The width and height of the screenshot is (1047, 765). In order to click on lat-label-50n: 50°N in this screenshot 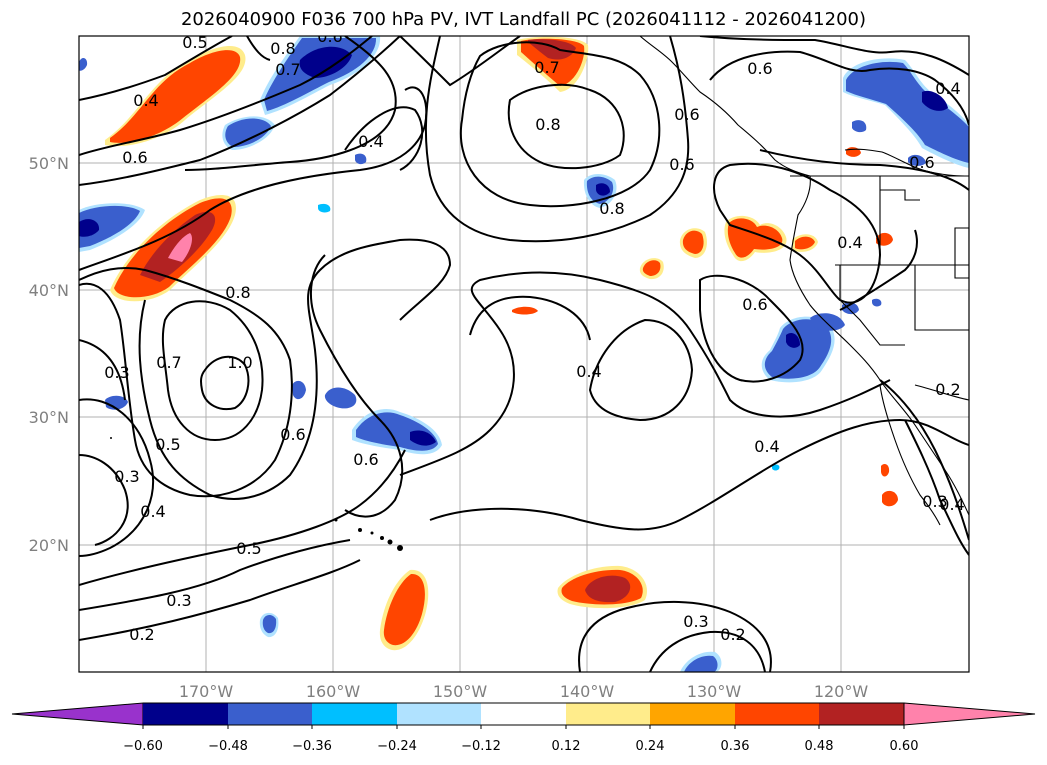, I will do `click(49, 163)`.